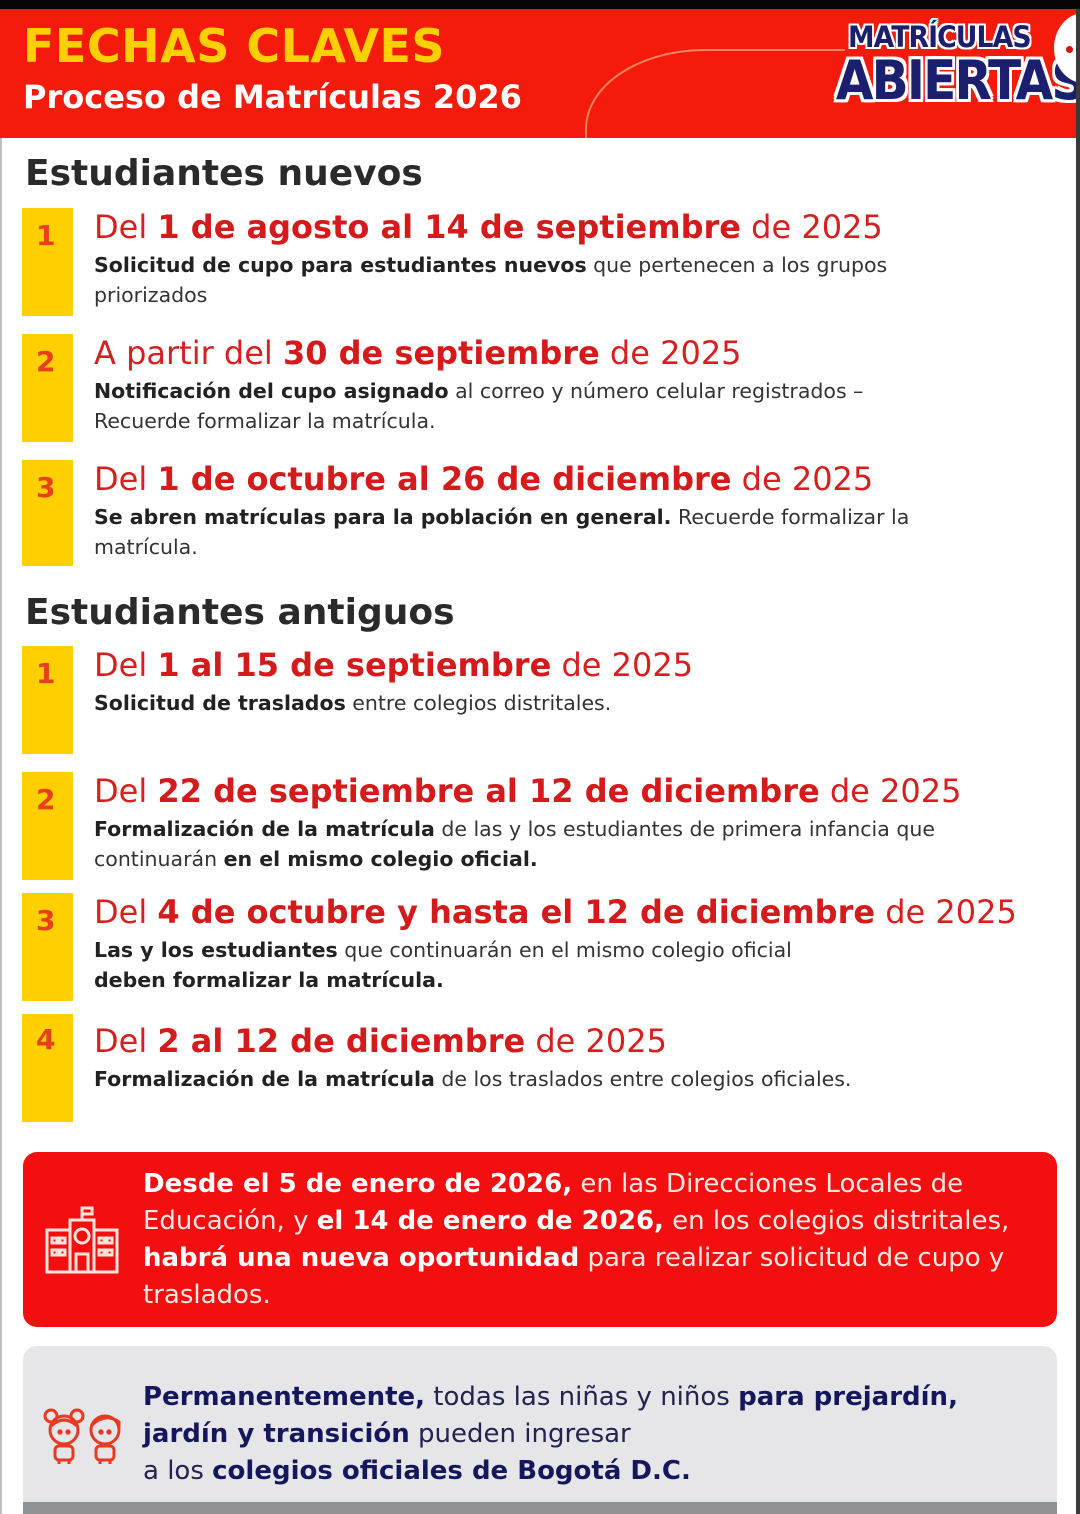 The height and width of the screenshot is (1514, 1080). Describe the element at coordinates (85, 1436) in the screenshot. I see `children-icon` at that location.